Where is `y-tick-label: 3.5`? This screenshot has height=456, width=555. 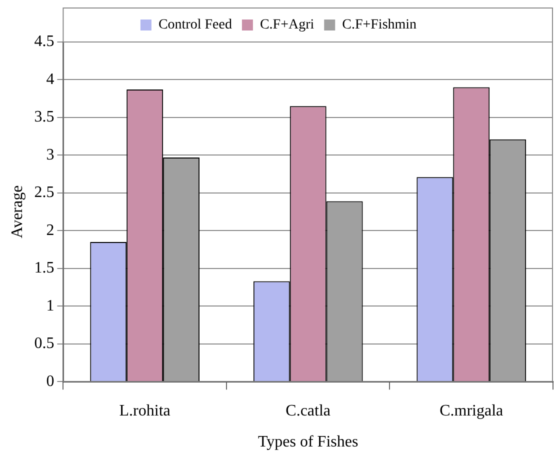 y-tick-label: 3.5 is located at coordinates (44, 117).